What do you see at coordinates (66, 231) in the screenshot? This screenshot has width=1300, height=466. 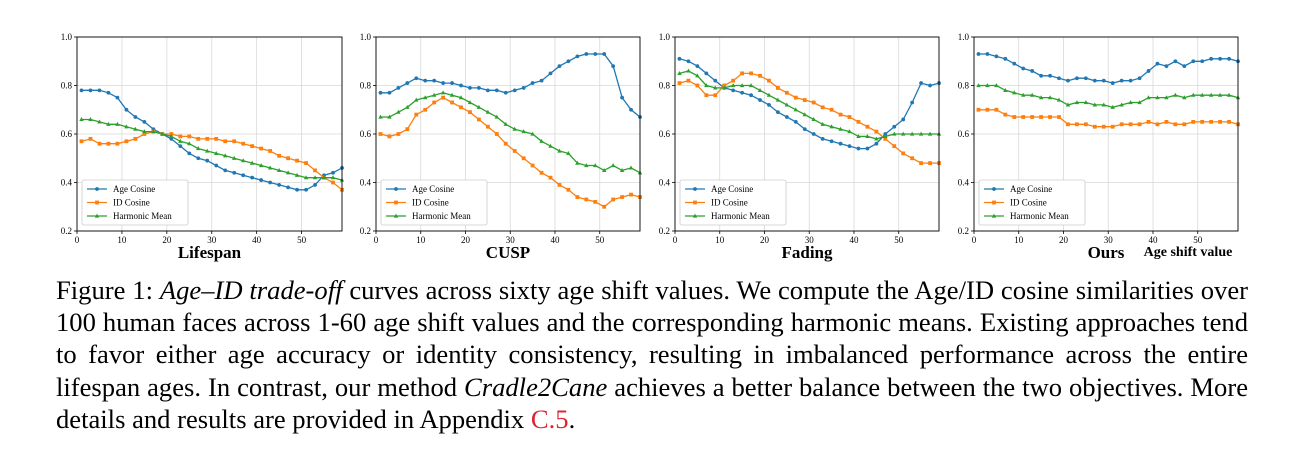 I see `y-tick-label: 0.2` at bounding box center [66, 231].